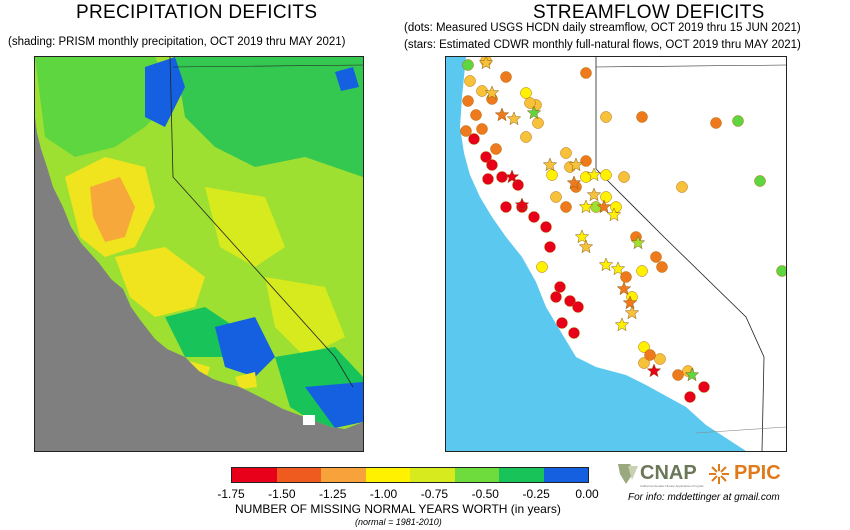  Describe the element at coordinates (197, 12) in the screenshot. I see `left-map-title: PRECIPITATION DEFICITS` at that location.